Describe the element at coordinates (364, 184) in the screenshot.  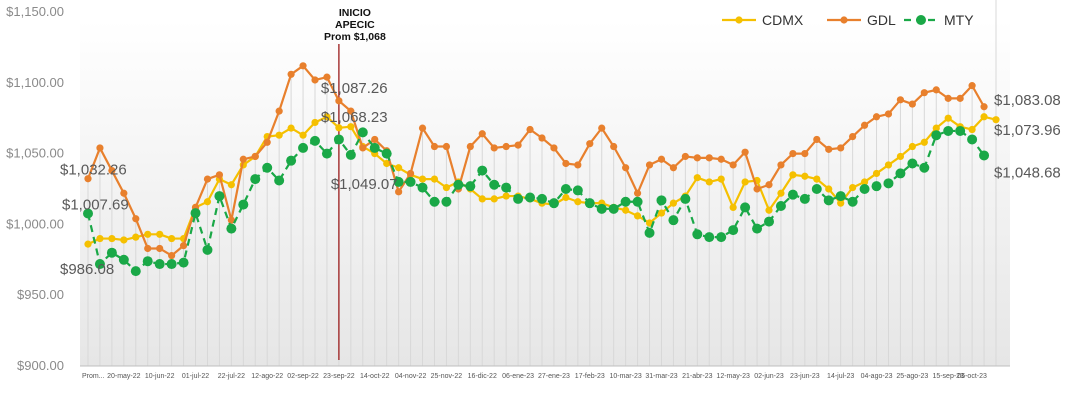
I see `data-label-mty: $1,049.07` at that location.